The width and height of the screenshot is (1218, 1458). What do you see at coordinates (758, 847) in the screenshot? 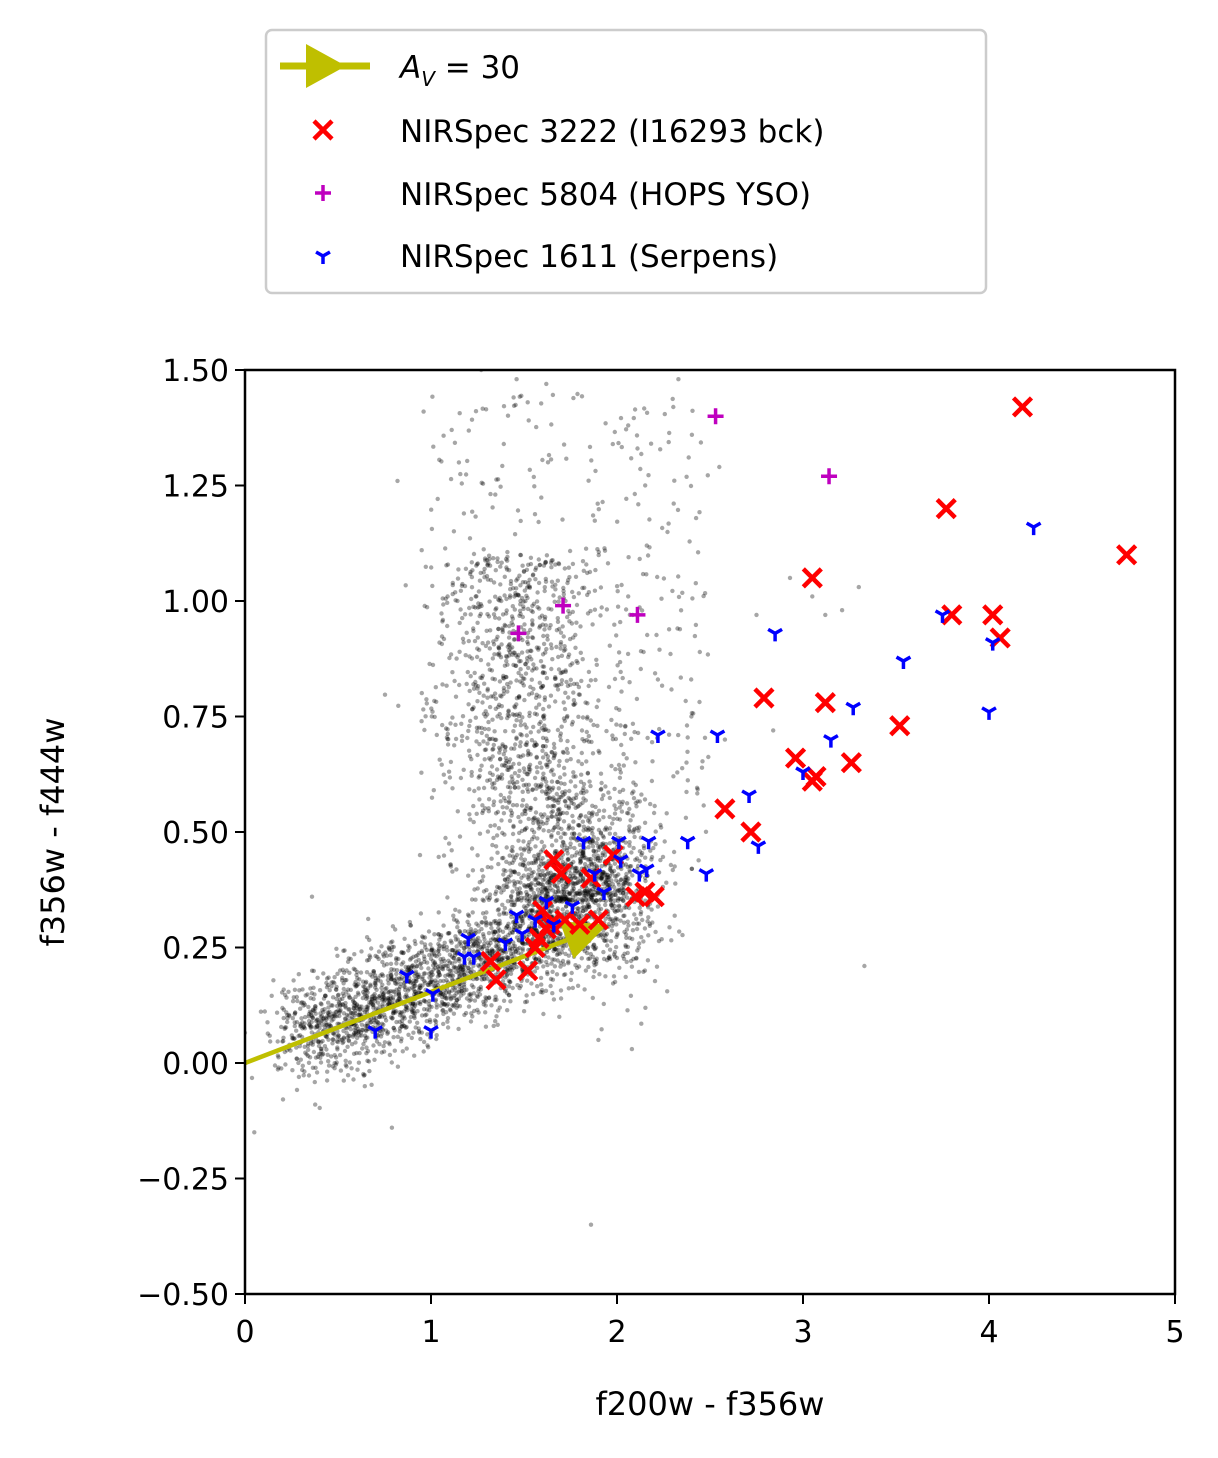
I see `data-point-tri-down-marker` at bounding box center [758, 847].